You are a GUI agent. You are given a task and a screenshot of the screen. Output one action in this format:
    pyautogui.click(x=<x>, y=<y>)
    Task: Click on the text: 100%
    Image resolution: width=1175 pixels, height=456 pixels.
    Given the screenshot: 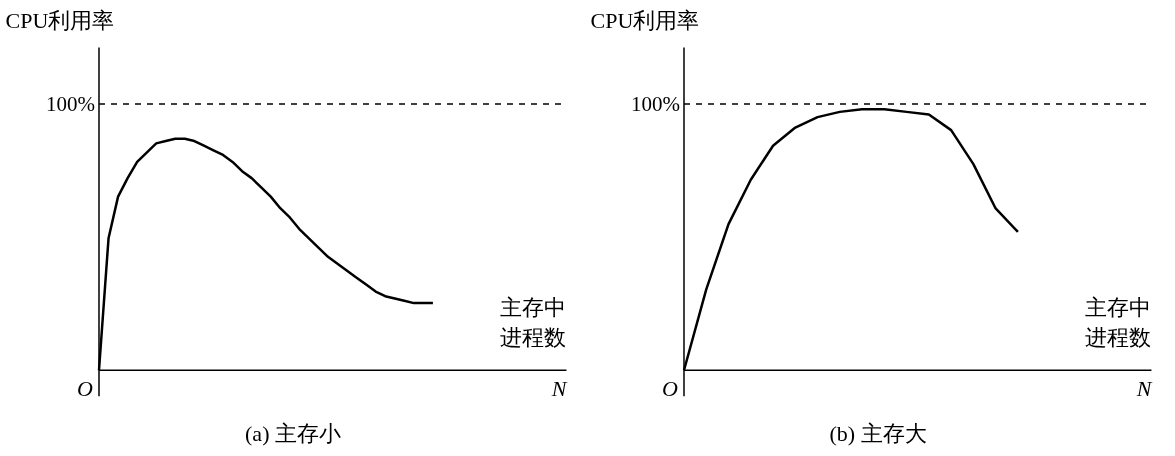 What is the action you would take?
    pyautogui.click(x=70, y=104)
    